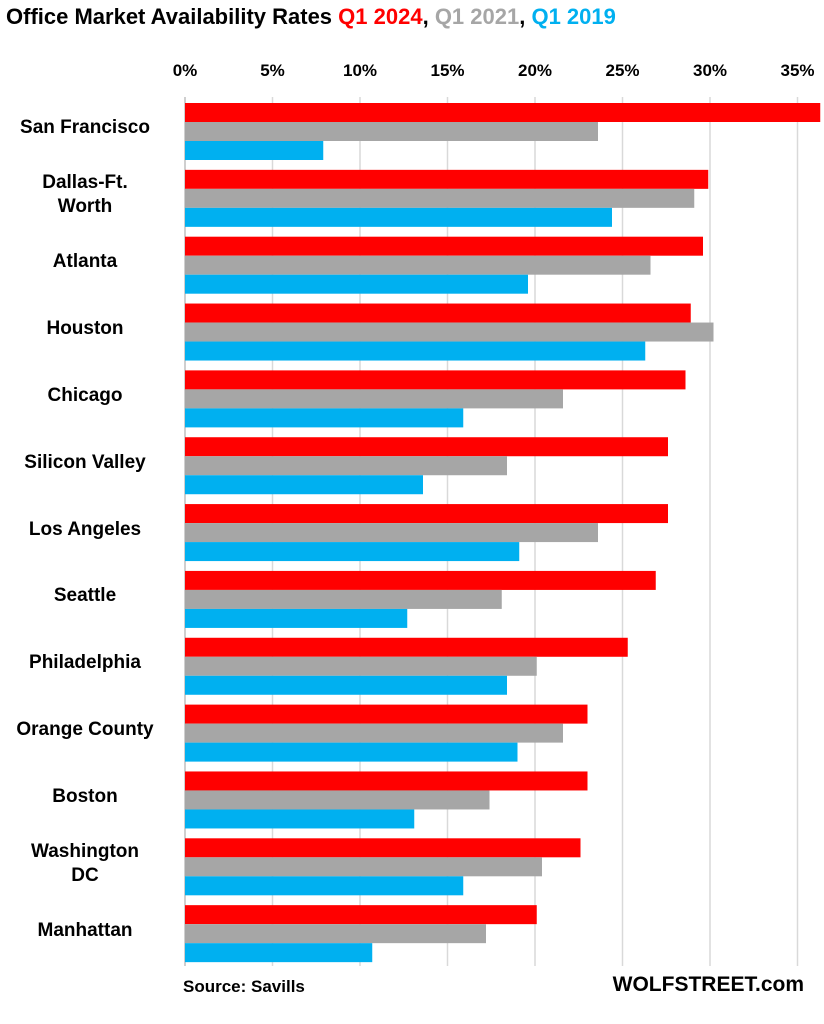 The image size is (824, 1024). I want to click on title-part: Q1 2024, so click(380, 16).